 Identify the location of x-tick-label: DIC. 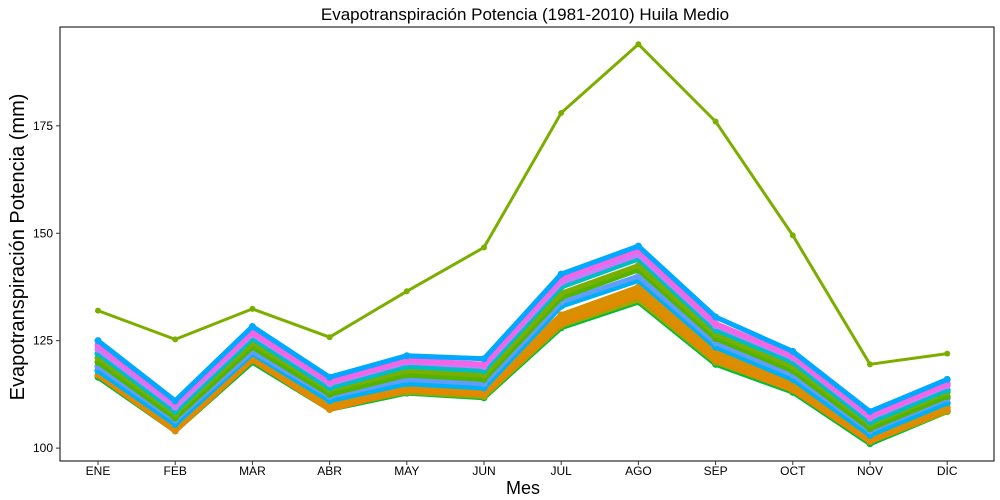
(947, 471).